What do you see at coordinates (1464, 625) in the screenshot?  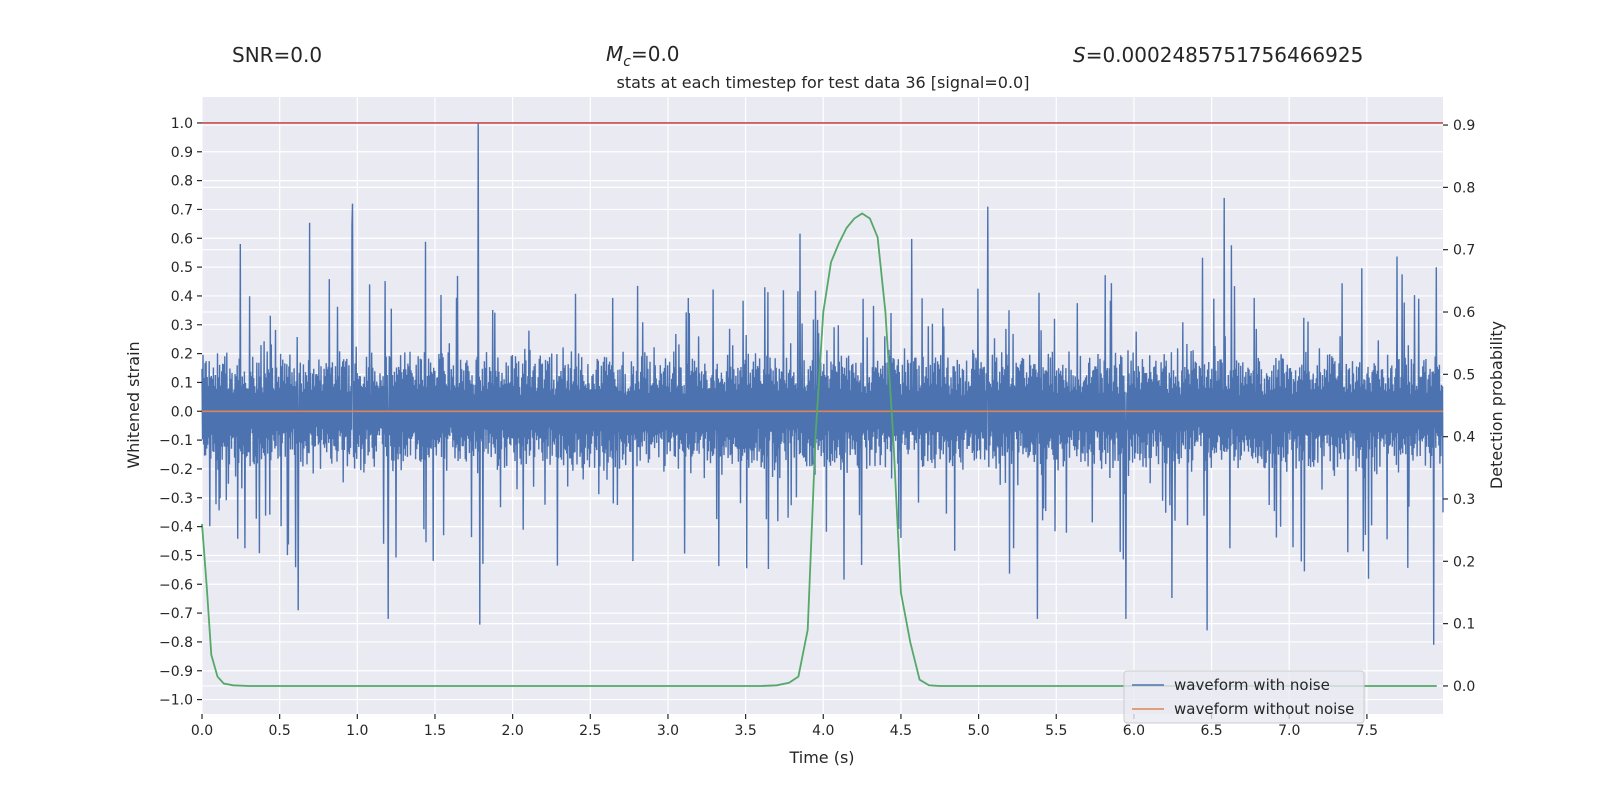 I see `right-y-tick-label-8: 0.1` at bounding box center [1464, 625].